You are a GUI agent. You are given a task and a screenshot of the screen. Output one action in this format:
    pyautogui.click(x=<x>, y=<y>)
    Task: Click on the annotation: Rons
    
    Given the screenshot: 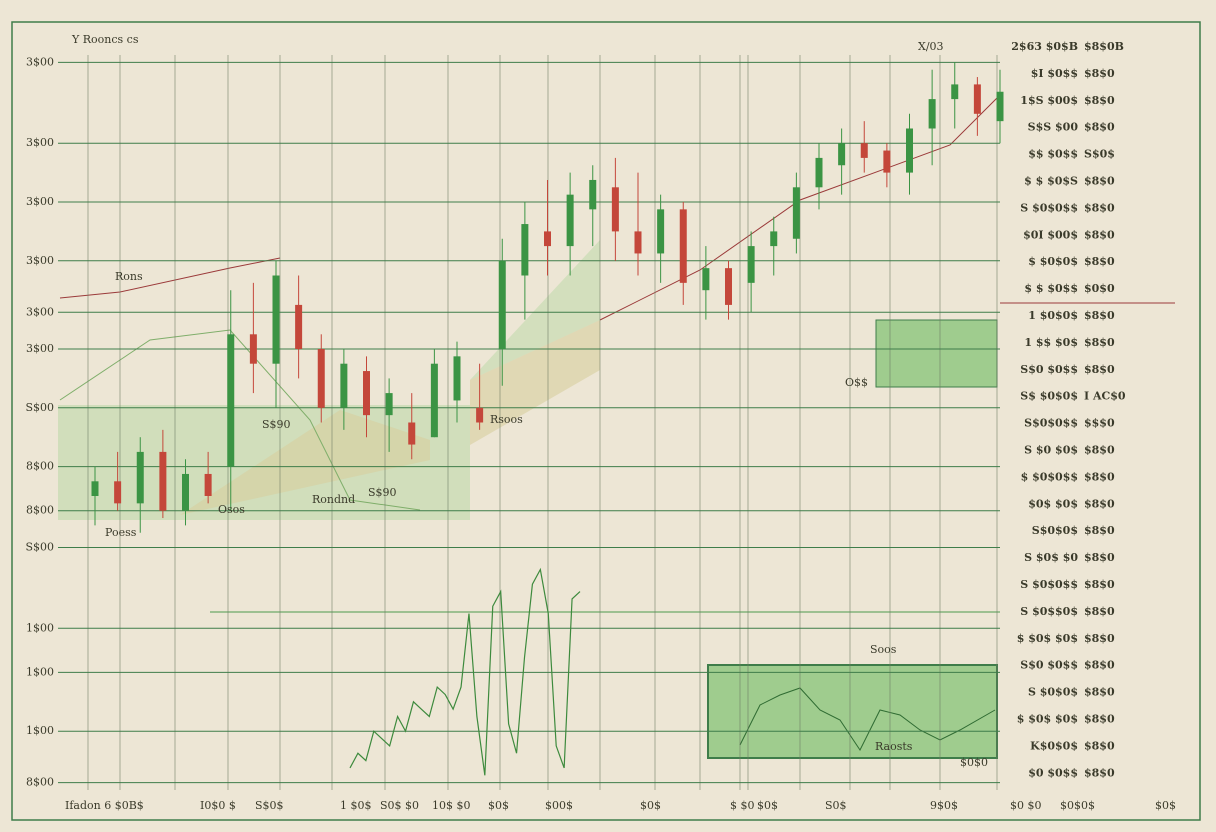 What is the action you would take?
    pyautogui.click(x=129, y=276)
    